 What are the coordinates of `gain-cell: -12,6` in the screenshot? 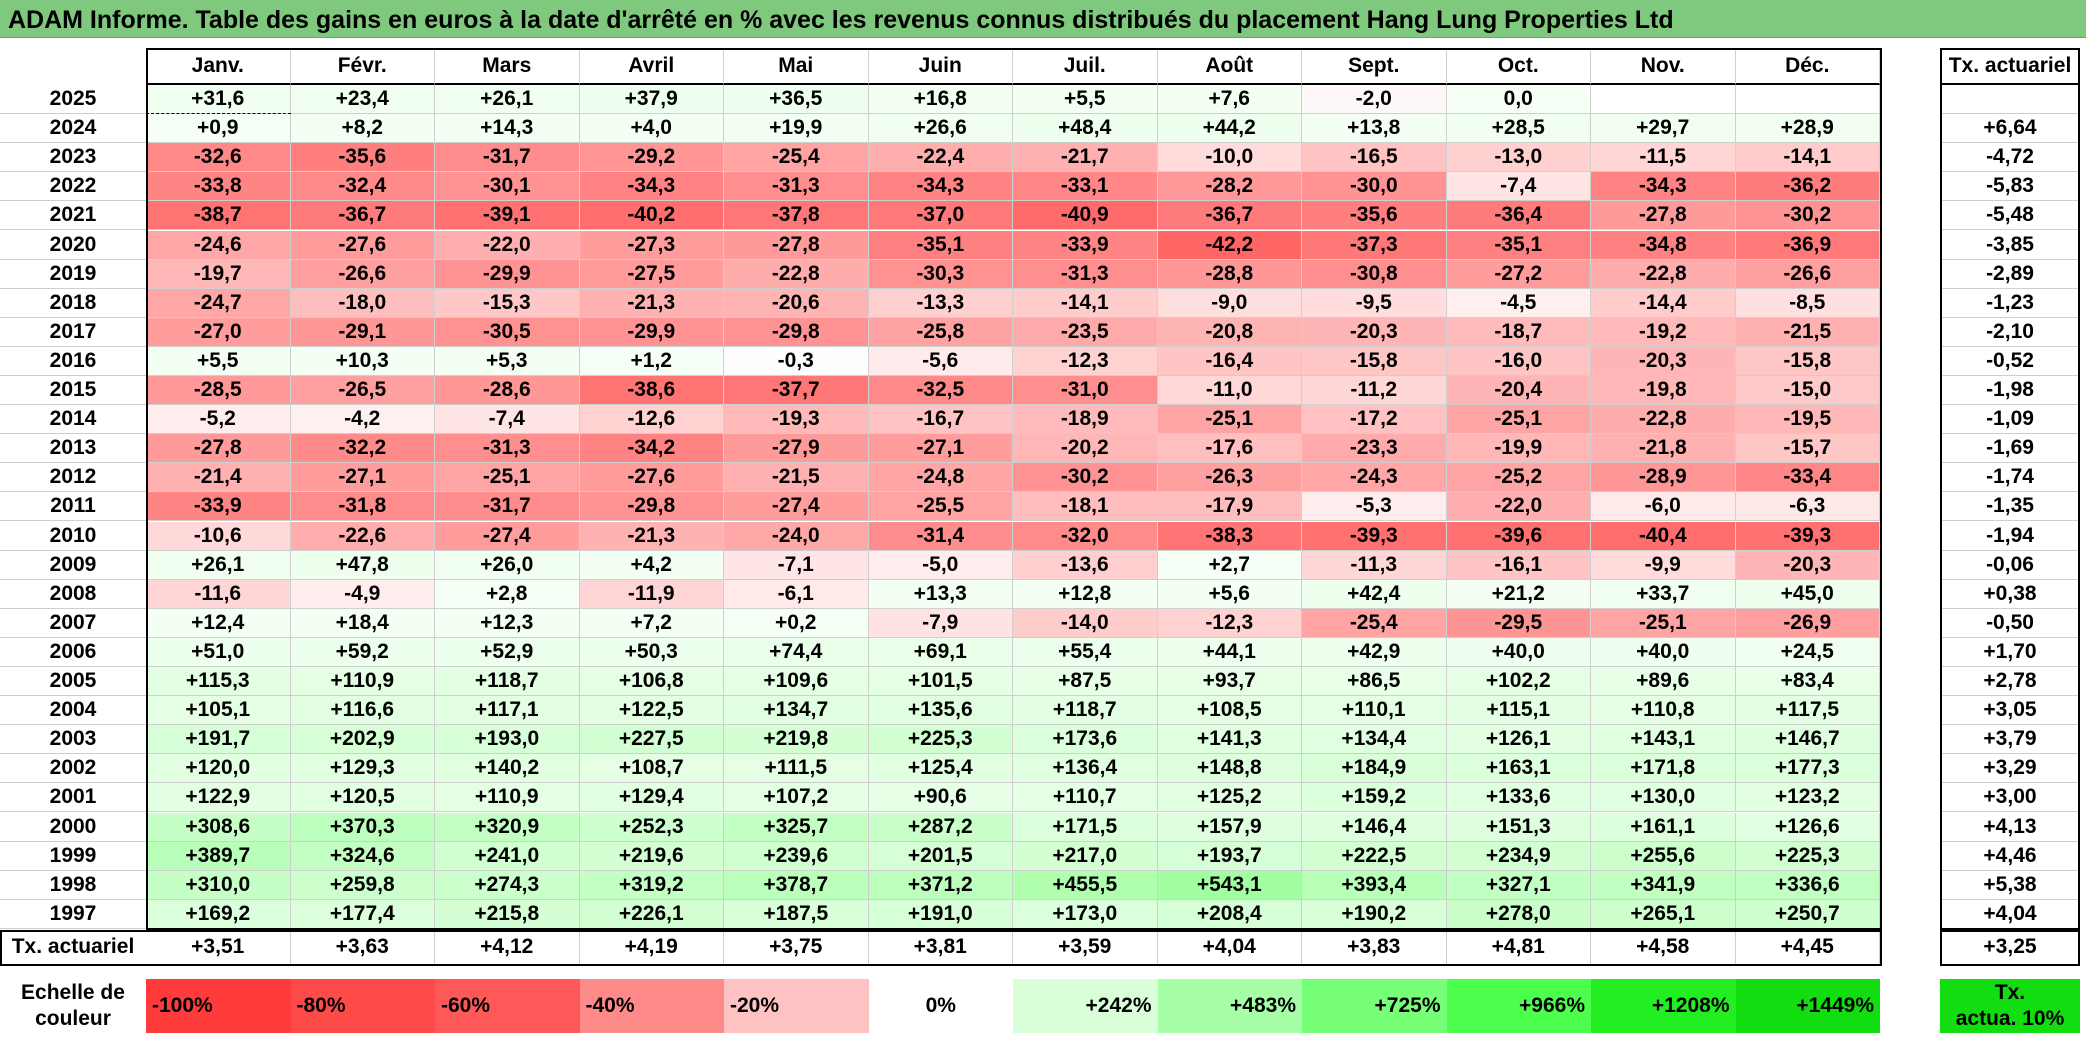 It's located at (651, 420).